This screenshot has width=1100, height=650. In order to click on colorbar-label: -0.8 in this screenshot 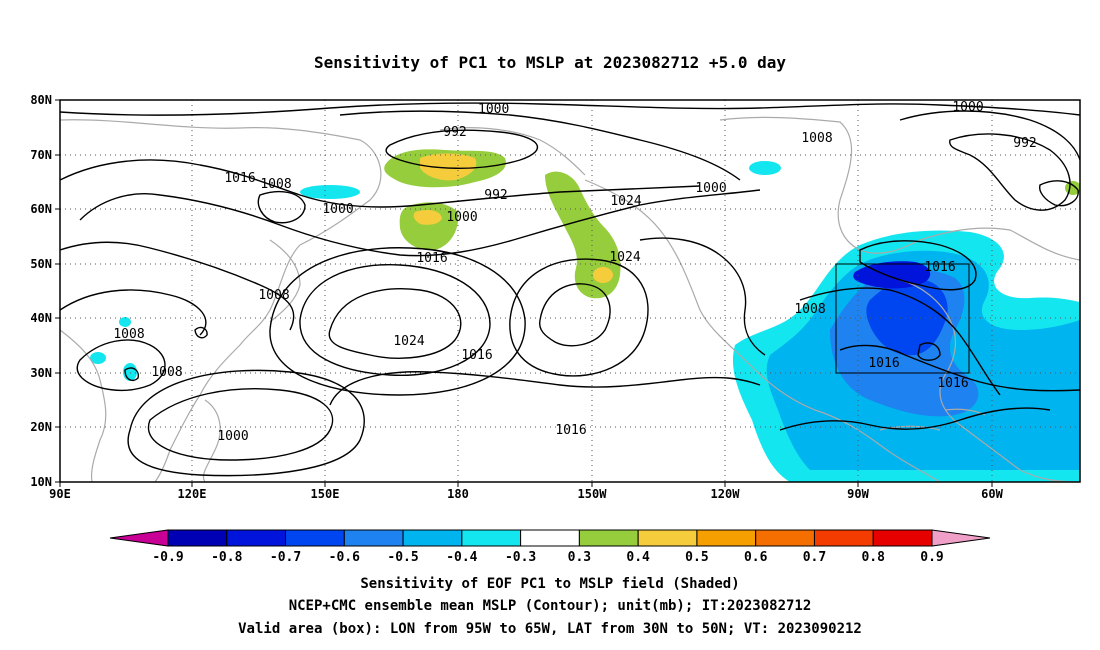, I will do `click(226, 557)`.